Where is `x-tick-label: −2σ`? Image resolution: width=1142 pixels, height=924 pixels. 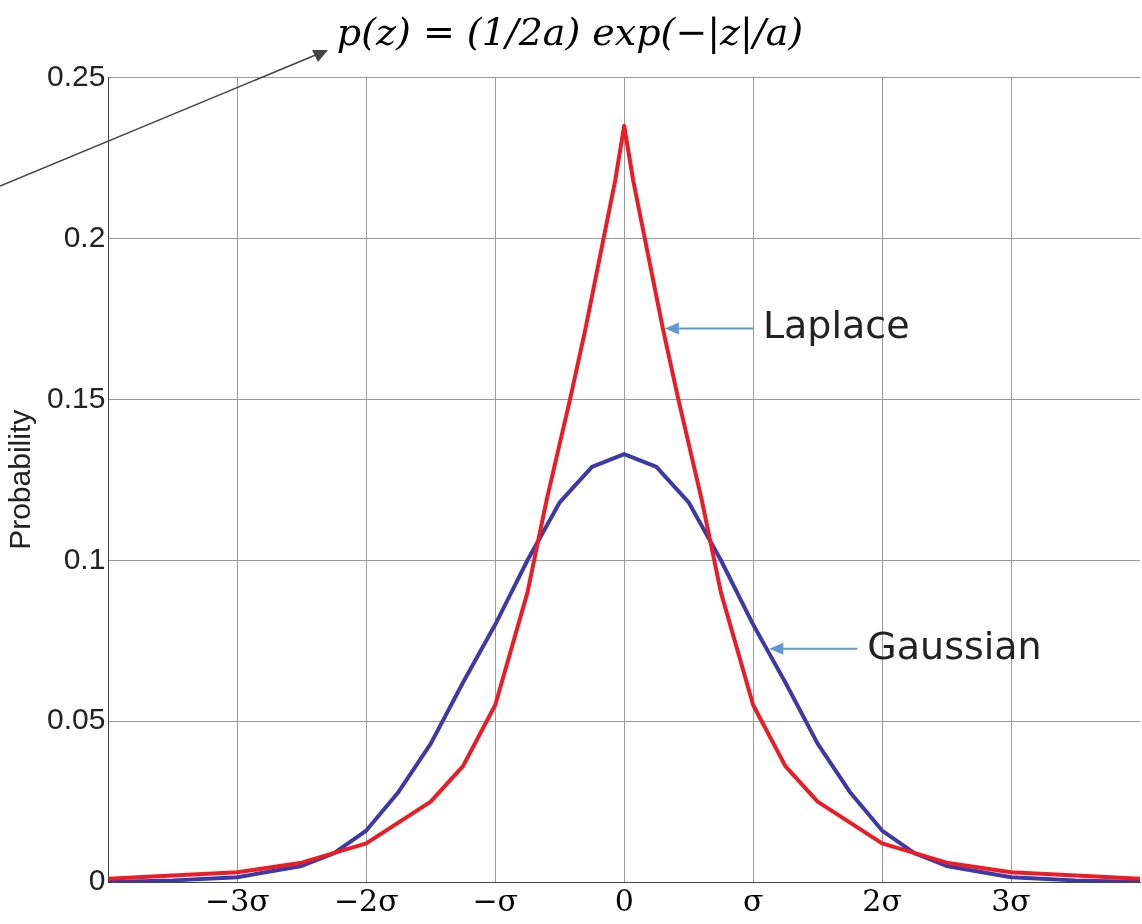 x-tick-label: −2σ is located at coordinates (366, 900).